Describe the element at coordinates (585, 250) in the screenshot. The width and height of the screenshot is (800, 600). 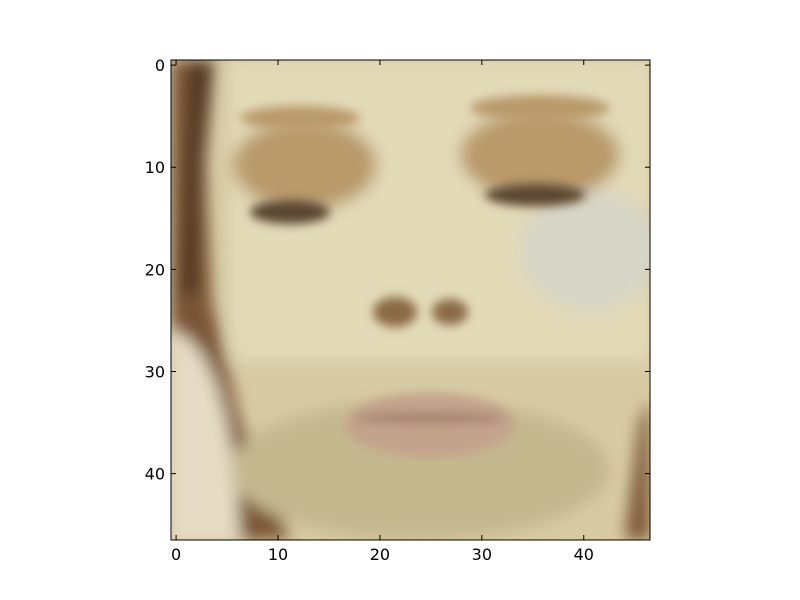
I see `right-cheek` at that location.